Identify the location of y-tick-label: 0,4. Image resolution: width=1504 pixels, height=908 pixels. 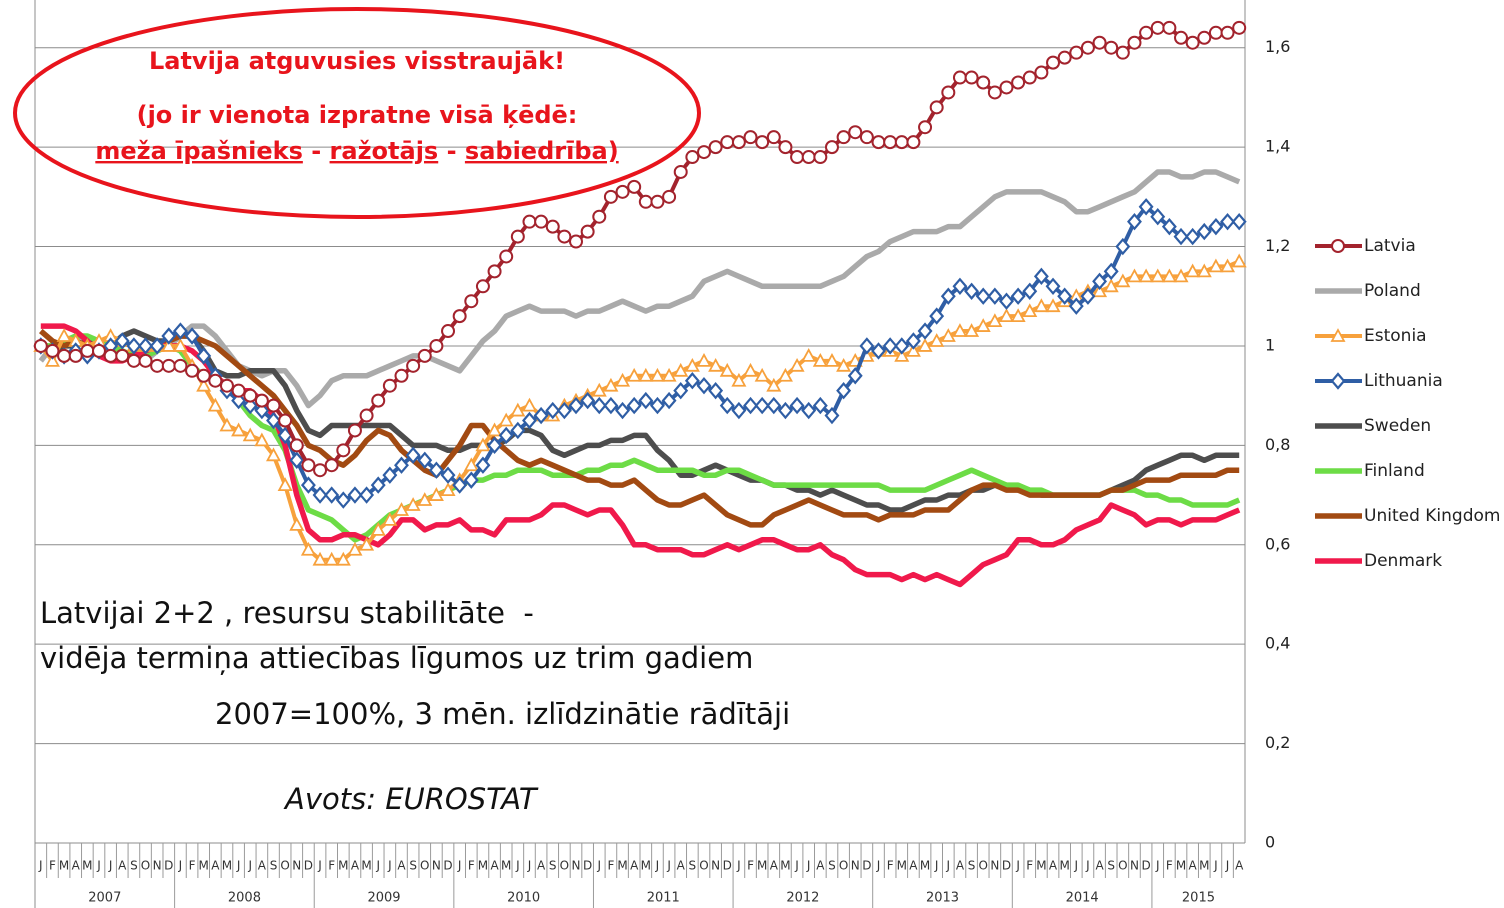
(1277, 643).